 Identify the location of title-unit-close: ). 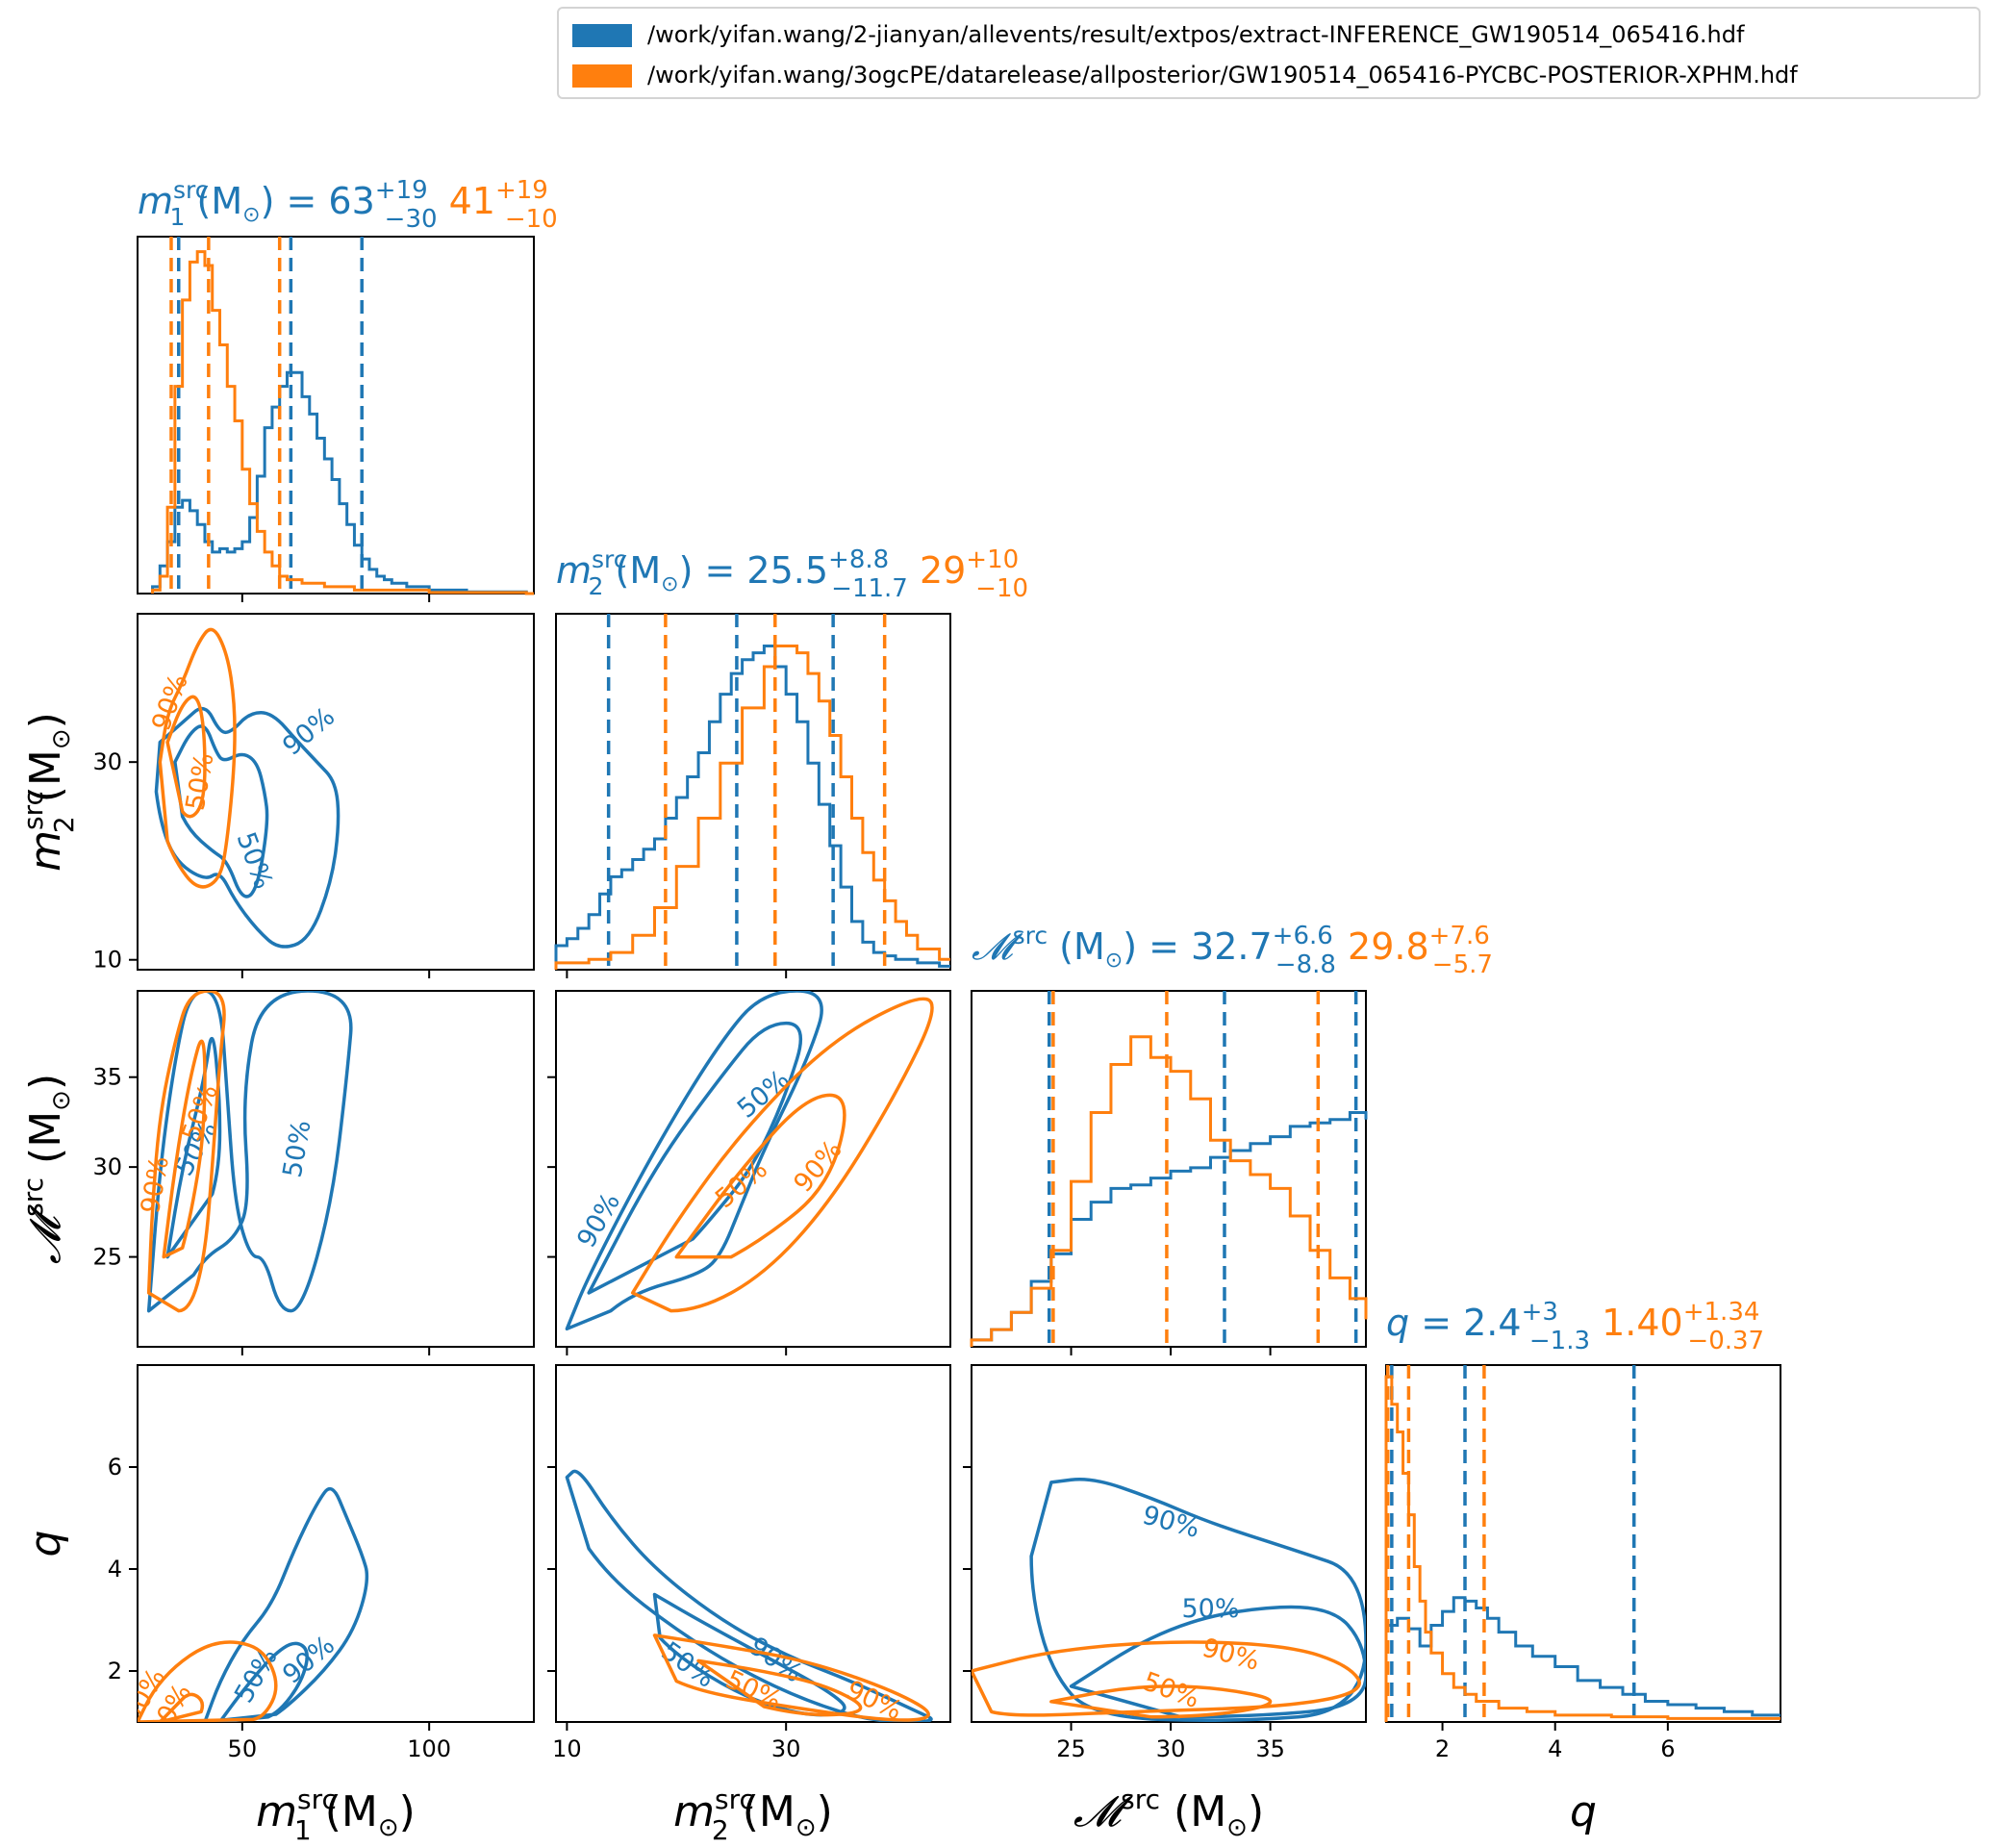
(268, 201).